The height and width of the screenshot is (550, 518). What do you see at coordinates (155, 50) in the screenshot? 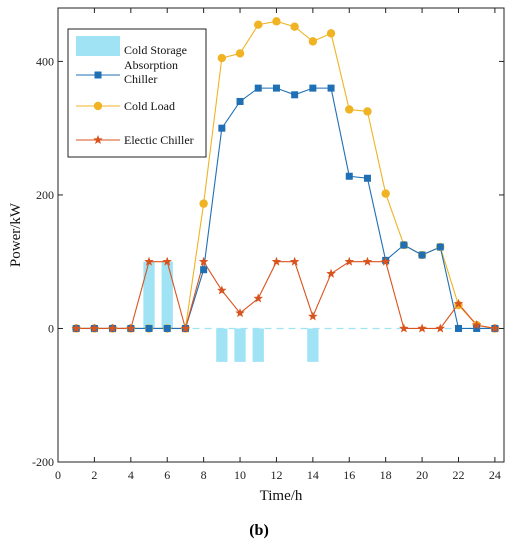
I see `legend-label: Cold Storage` at bounding box center [155, 50].